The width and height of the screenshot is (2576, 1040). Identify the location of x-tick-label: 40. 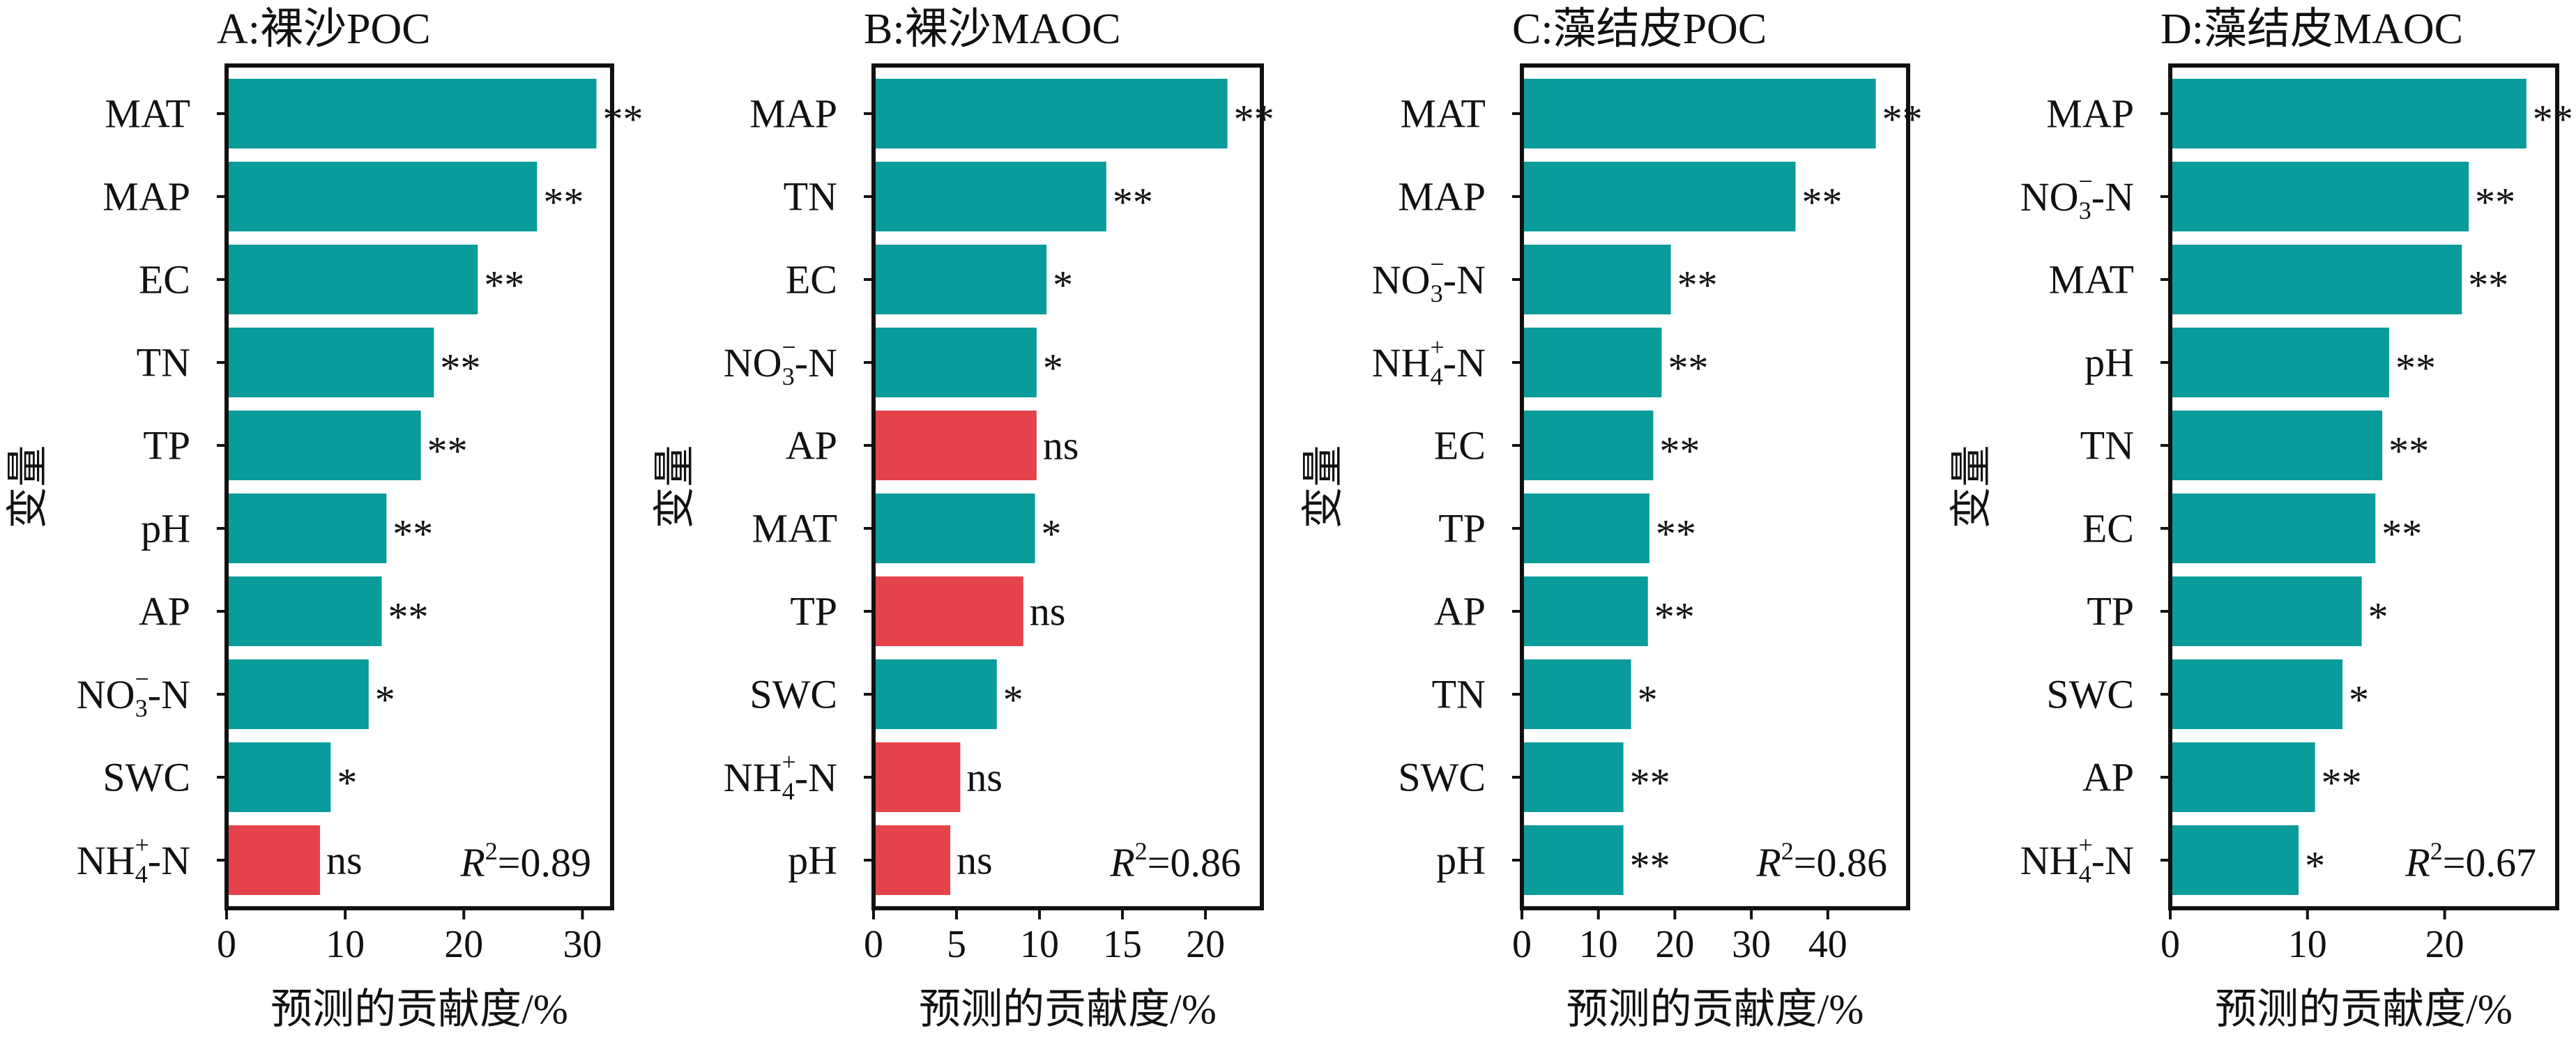
(1827, 945).